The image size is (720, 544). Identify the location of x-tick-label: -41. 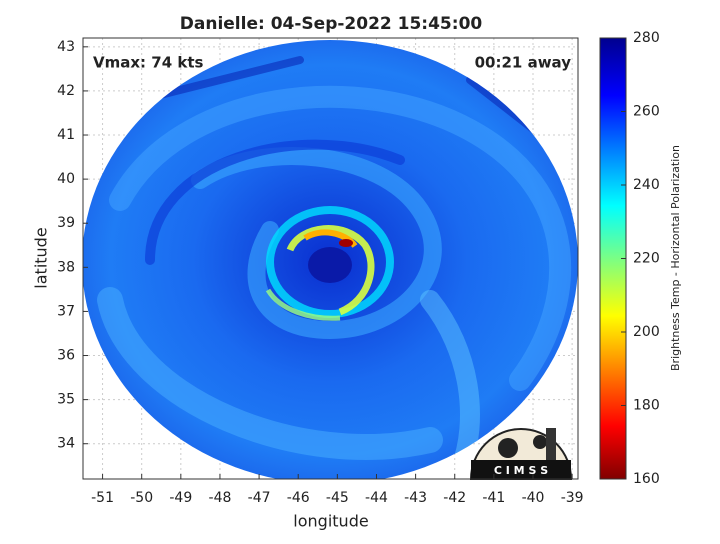
(493, 498).